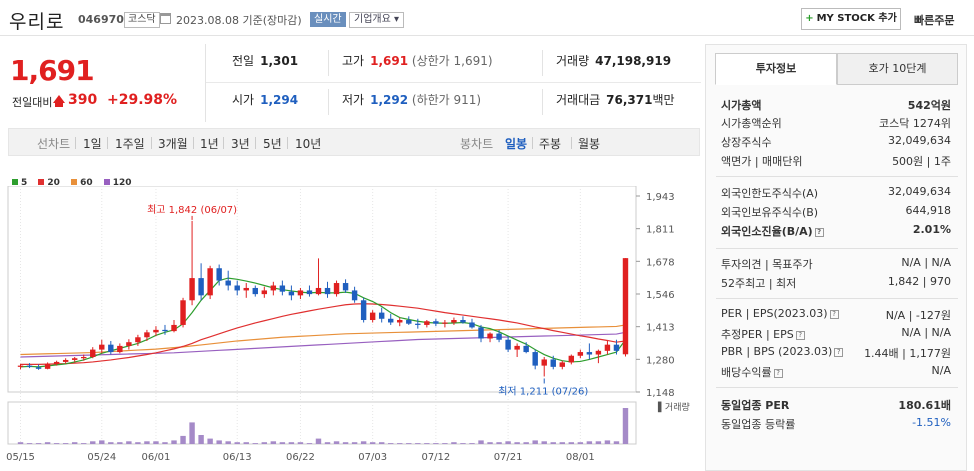 Image resolution: width=974 pixels, height=471 pixels. I want to click on prev-close-label: 전일, so click(243, 61).